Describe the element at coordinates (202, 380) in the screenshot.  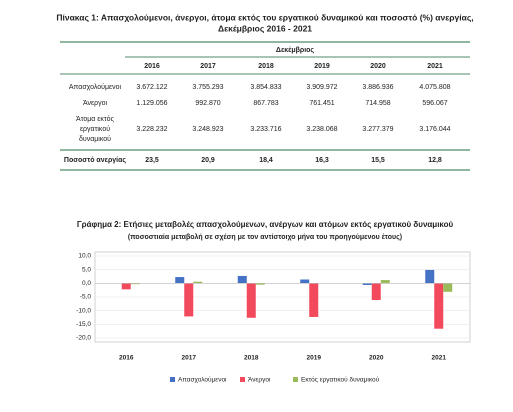
I see `legend-label: Απασχολούμενοι` at that location.